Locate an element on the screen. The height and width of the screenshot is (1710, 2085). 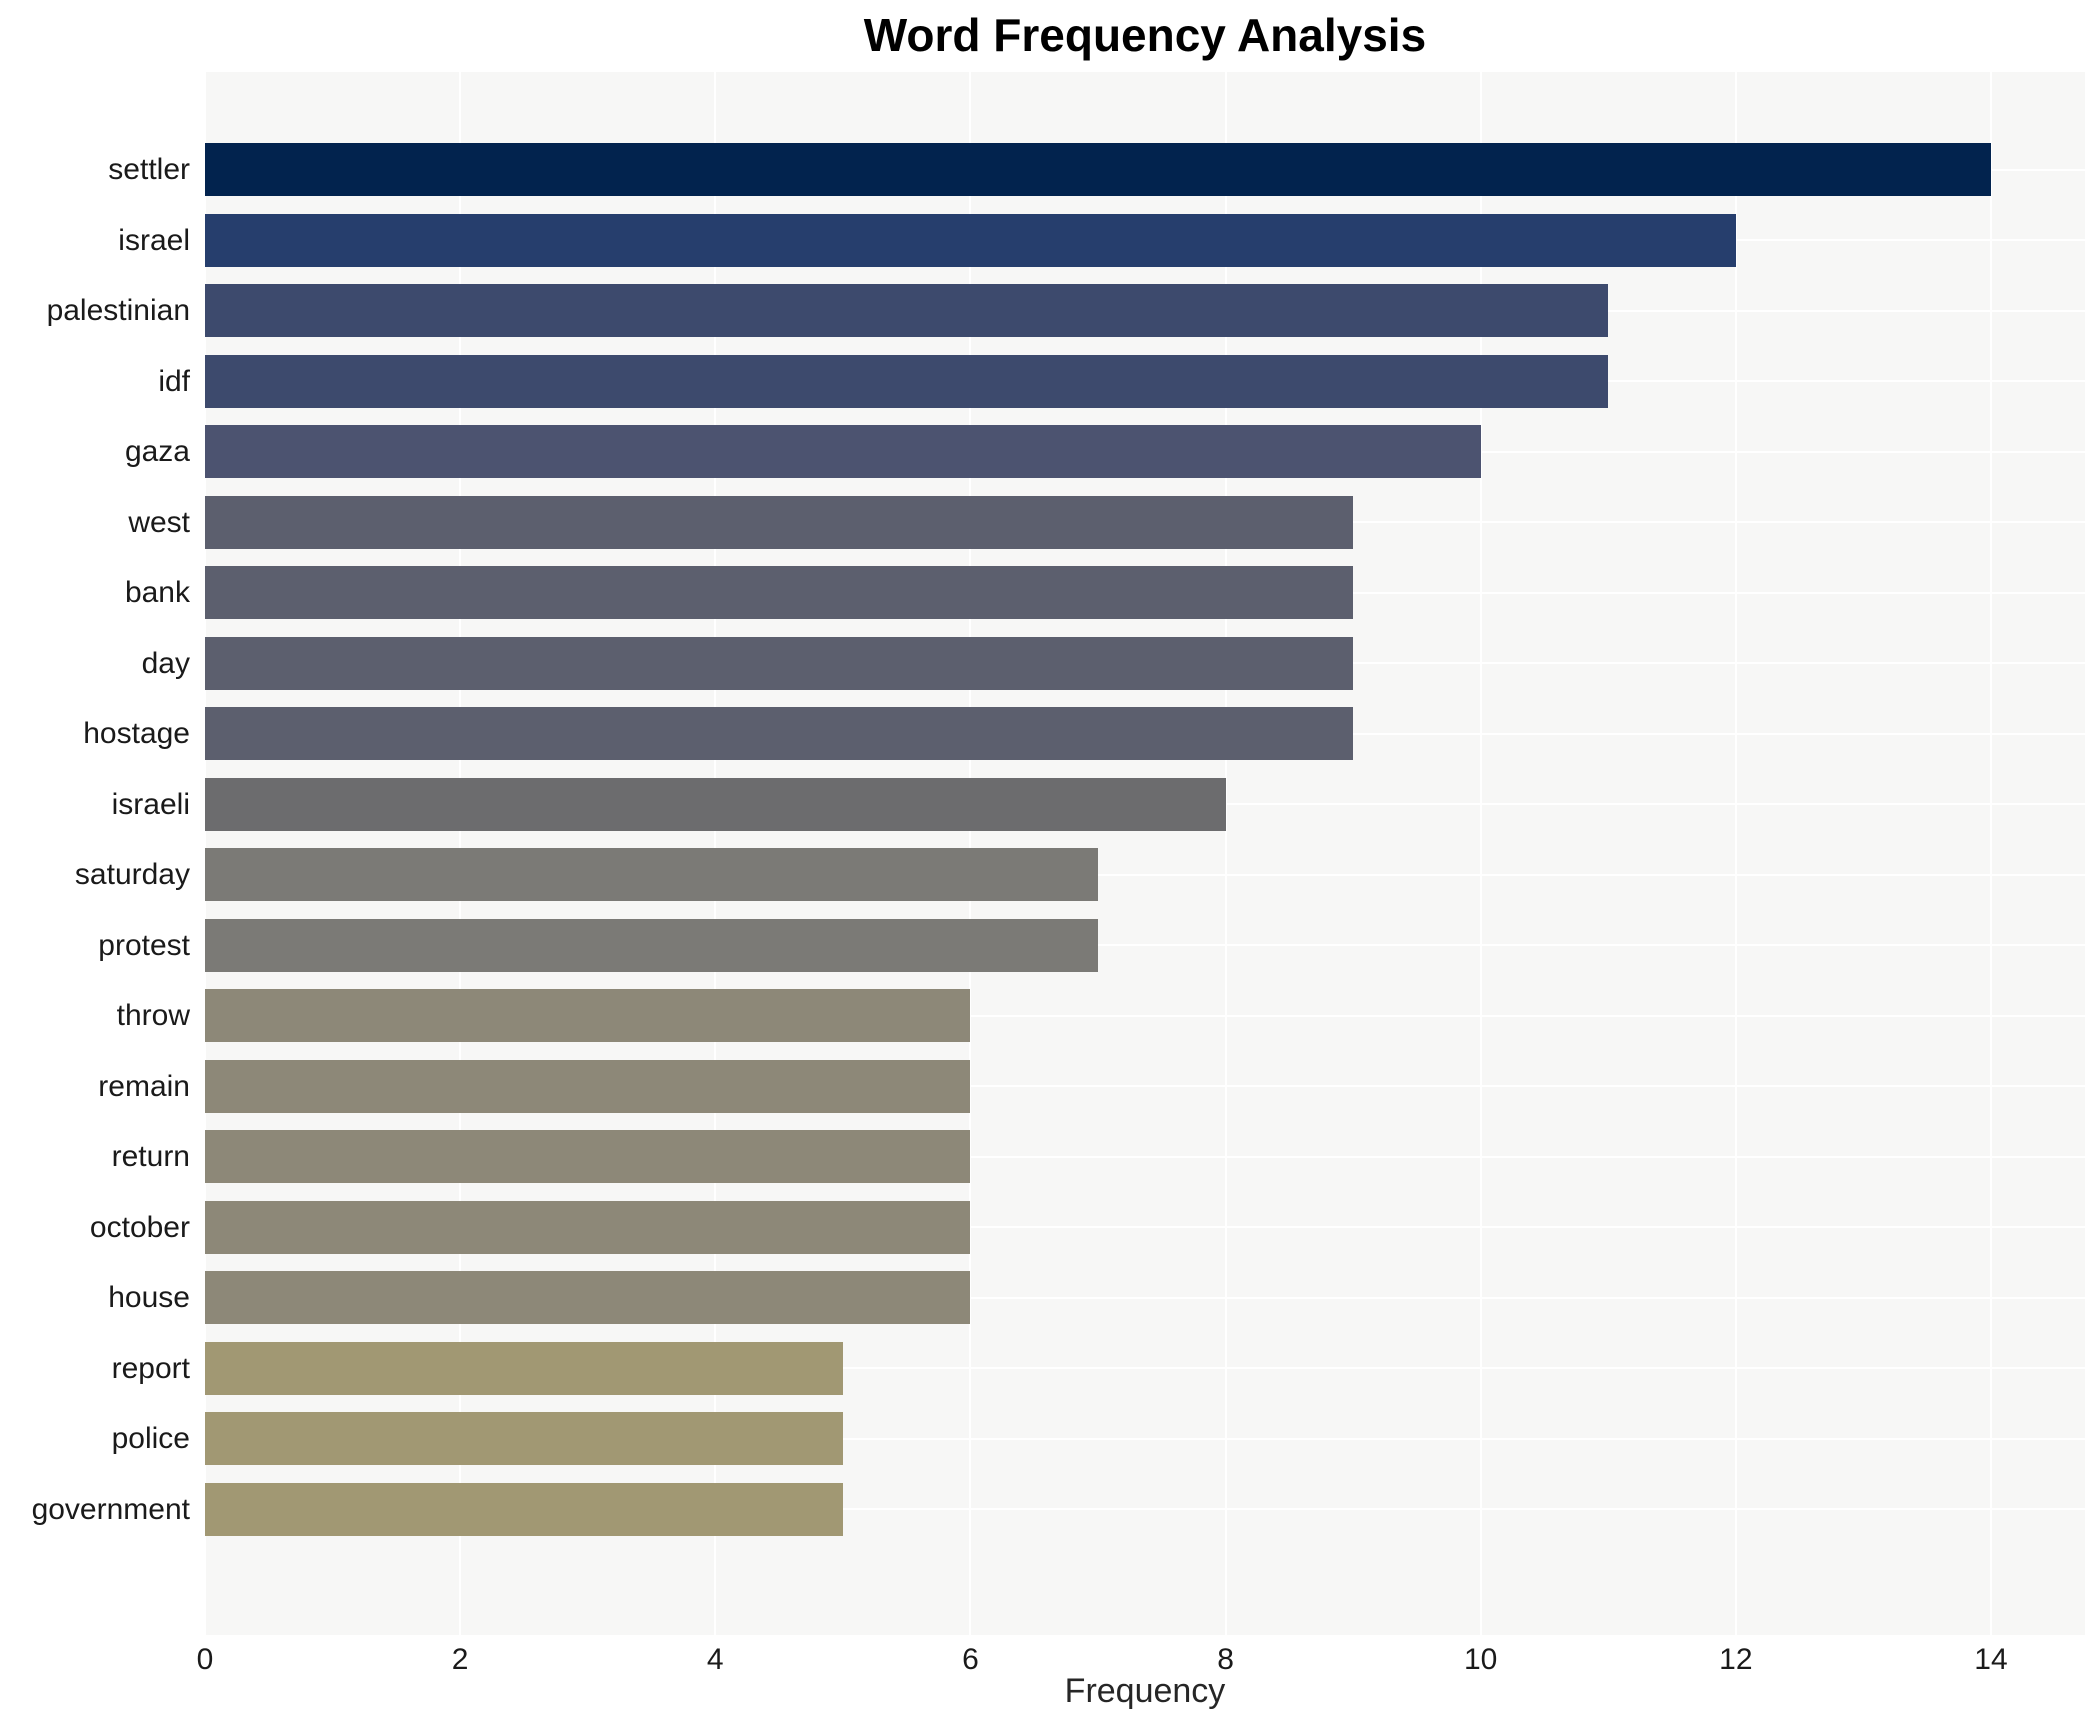
ytick-label-saturday: saturday is located at coordinates (132, 874).